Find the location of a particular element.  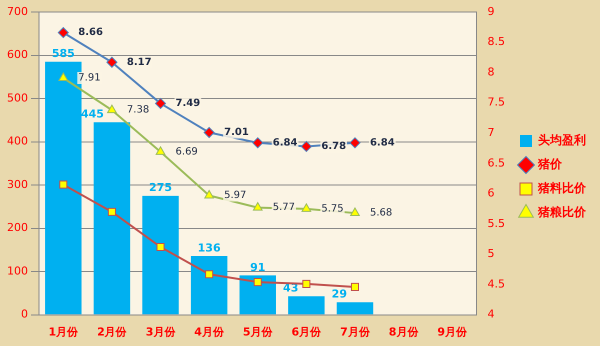

data-label: 6.69 is located at coordinates (187, 152).